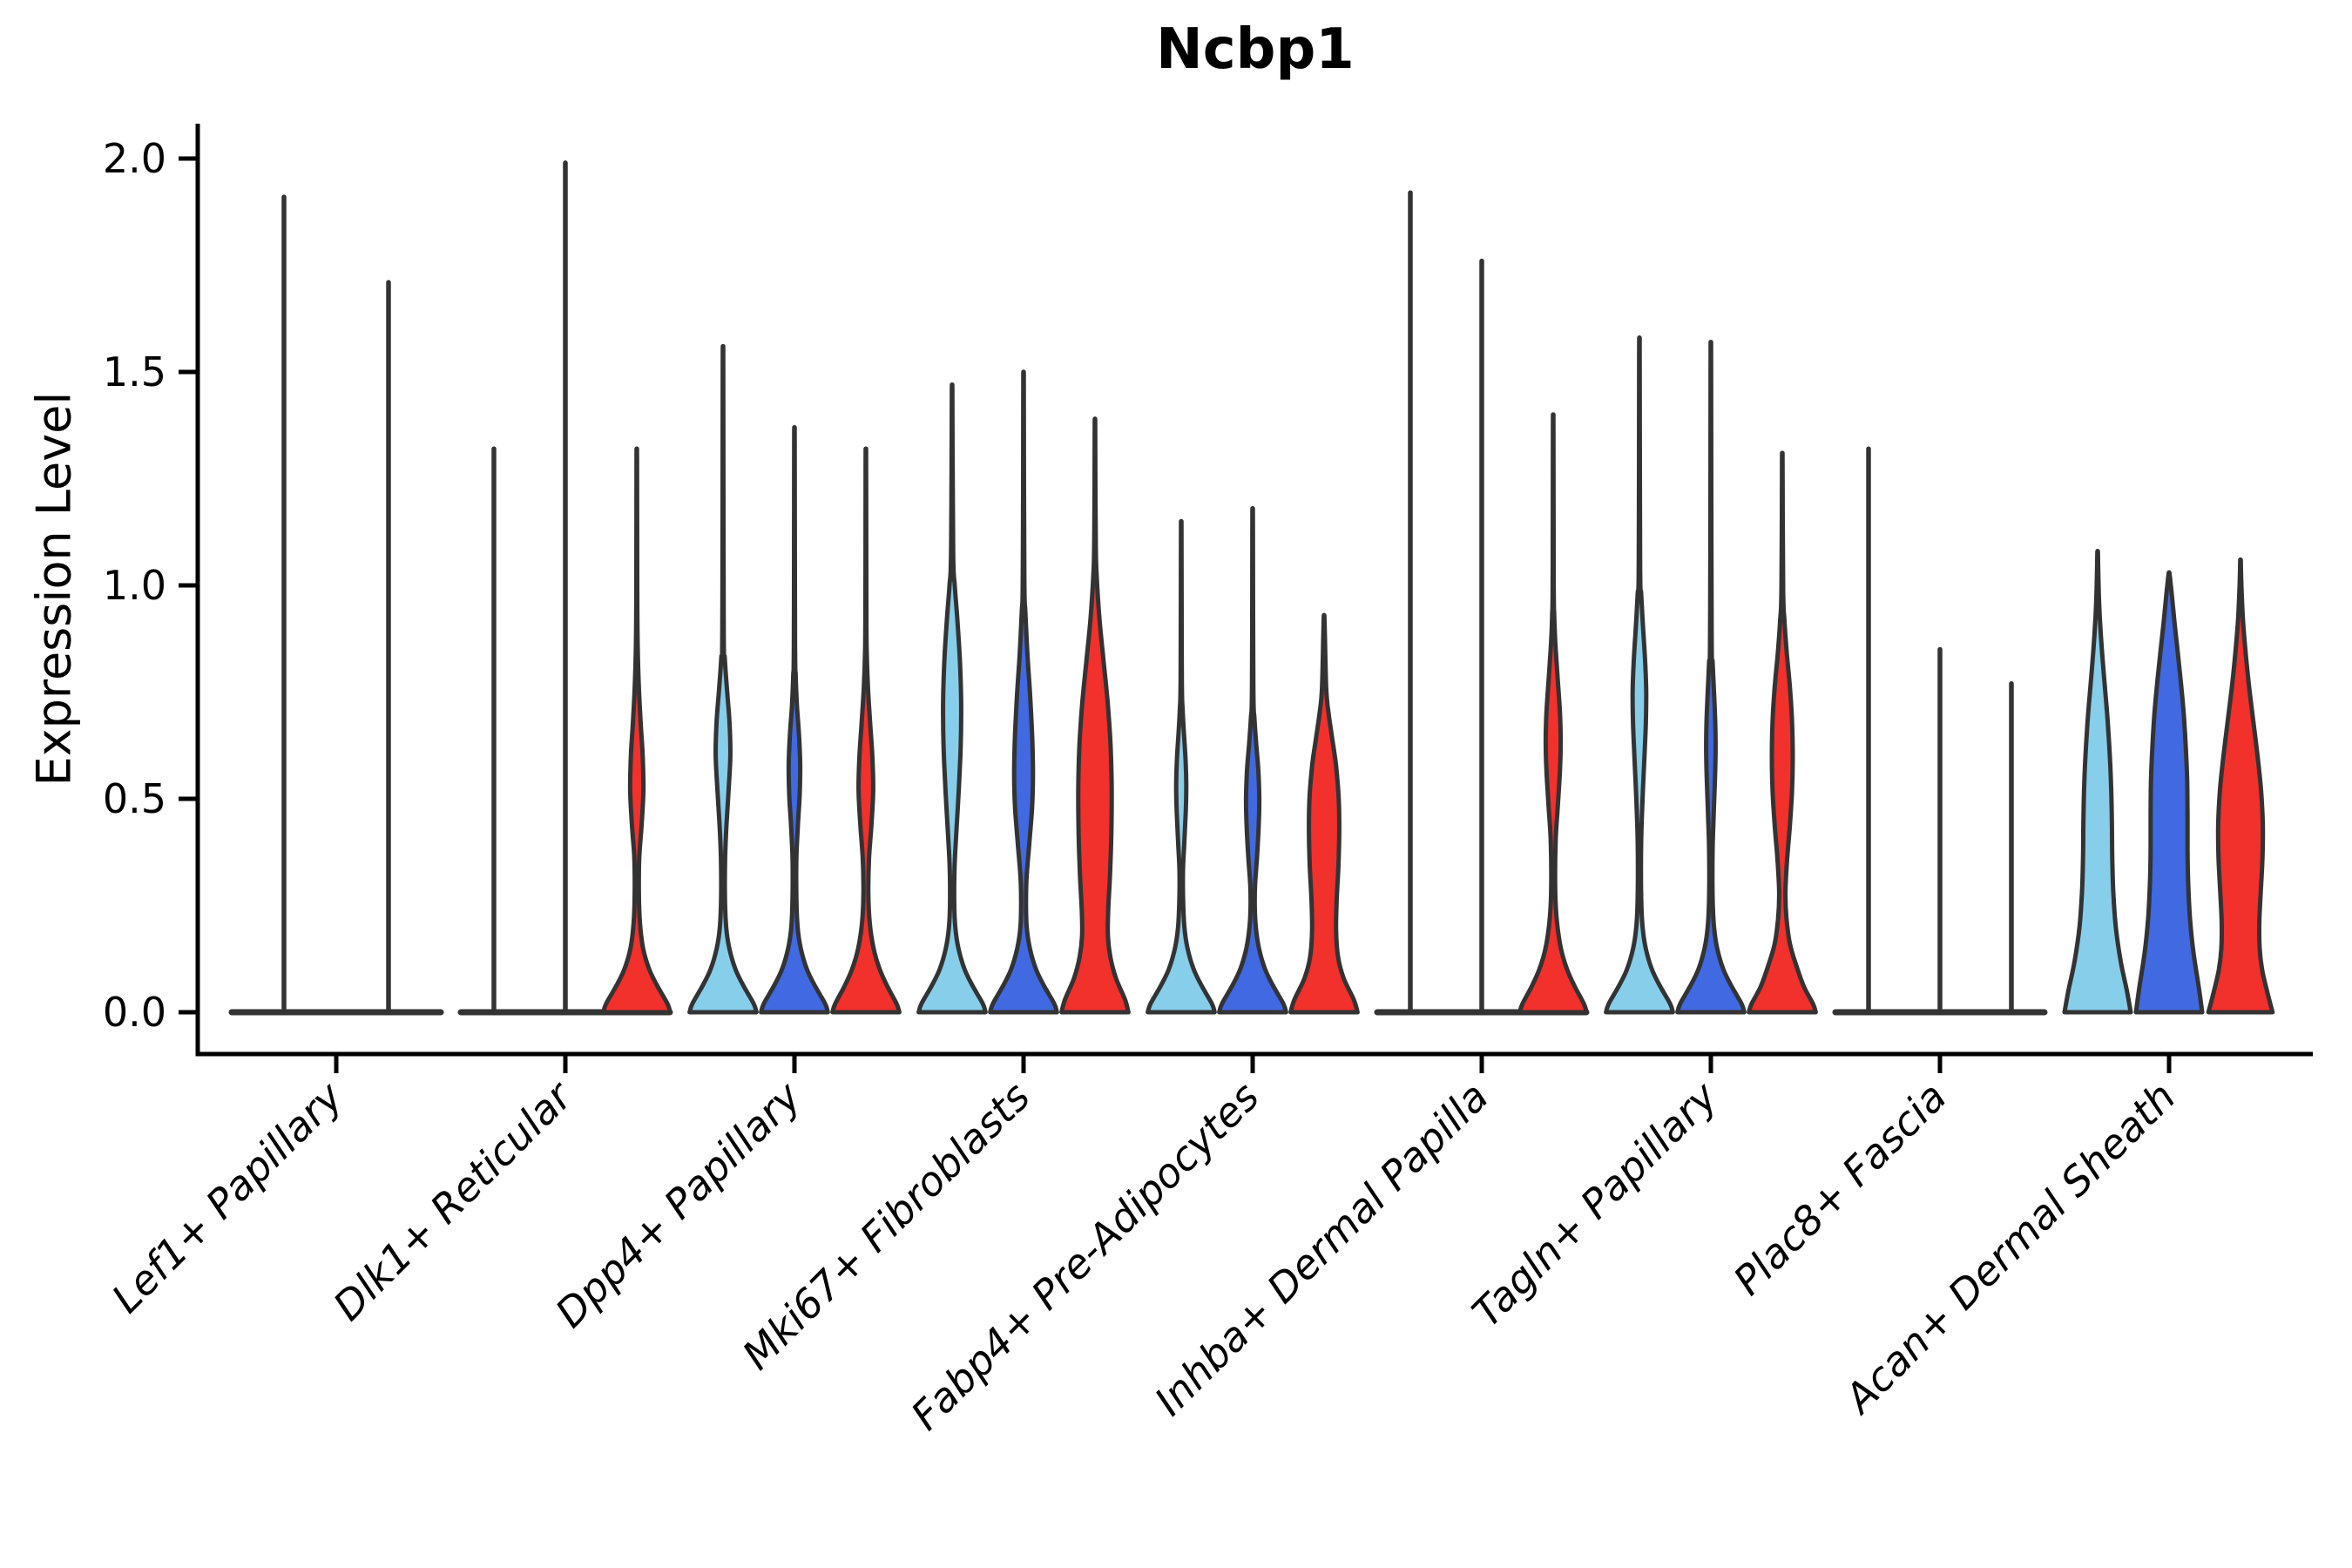  Describe the element at coordinates (1255, 49) in the screenshot. I see `chart-title: Ncbp1` at that location.